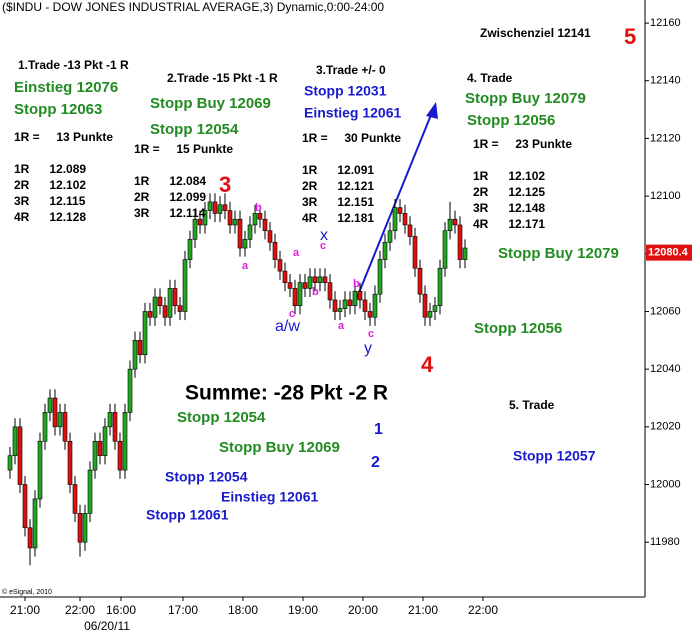  Describe the element at coordinates (63, 137) in the screenshot. I see `annotation: 1R = 13 Punkte` at that location.